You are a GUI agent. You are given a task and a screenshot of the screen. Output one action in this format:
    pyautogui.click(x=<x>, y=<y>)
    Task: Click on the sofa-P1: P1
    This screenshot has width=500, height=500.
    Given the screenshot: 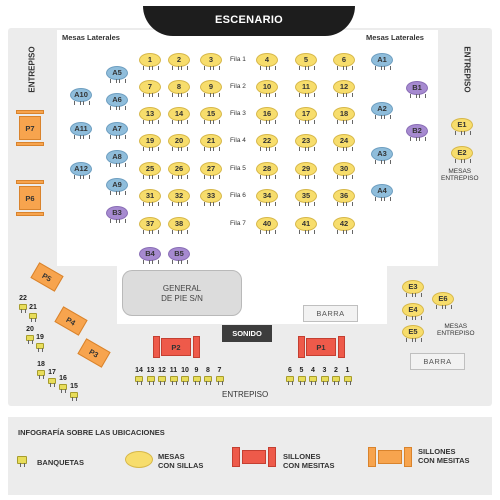 What is the action you would take?
    pyautogui.click(x=321, y=347)
    